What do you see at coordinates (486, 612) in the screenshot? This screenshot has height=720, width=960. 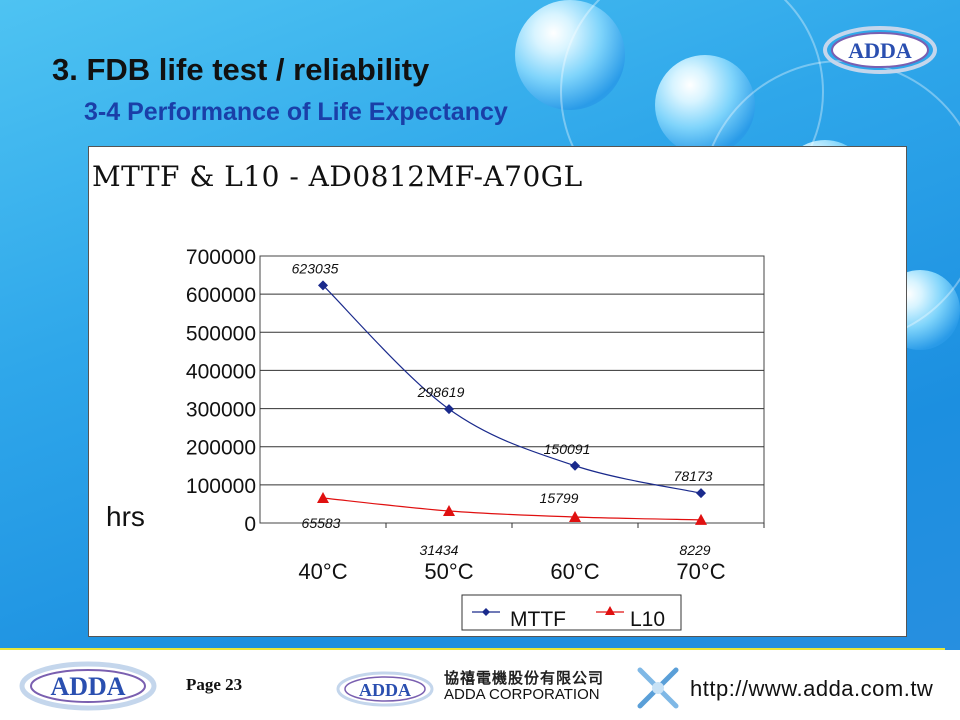 I see `legend-marker-mttf` at bounding box center [486, 612].